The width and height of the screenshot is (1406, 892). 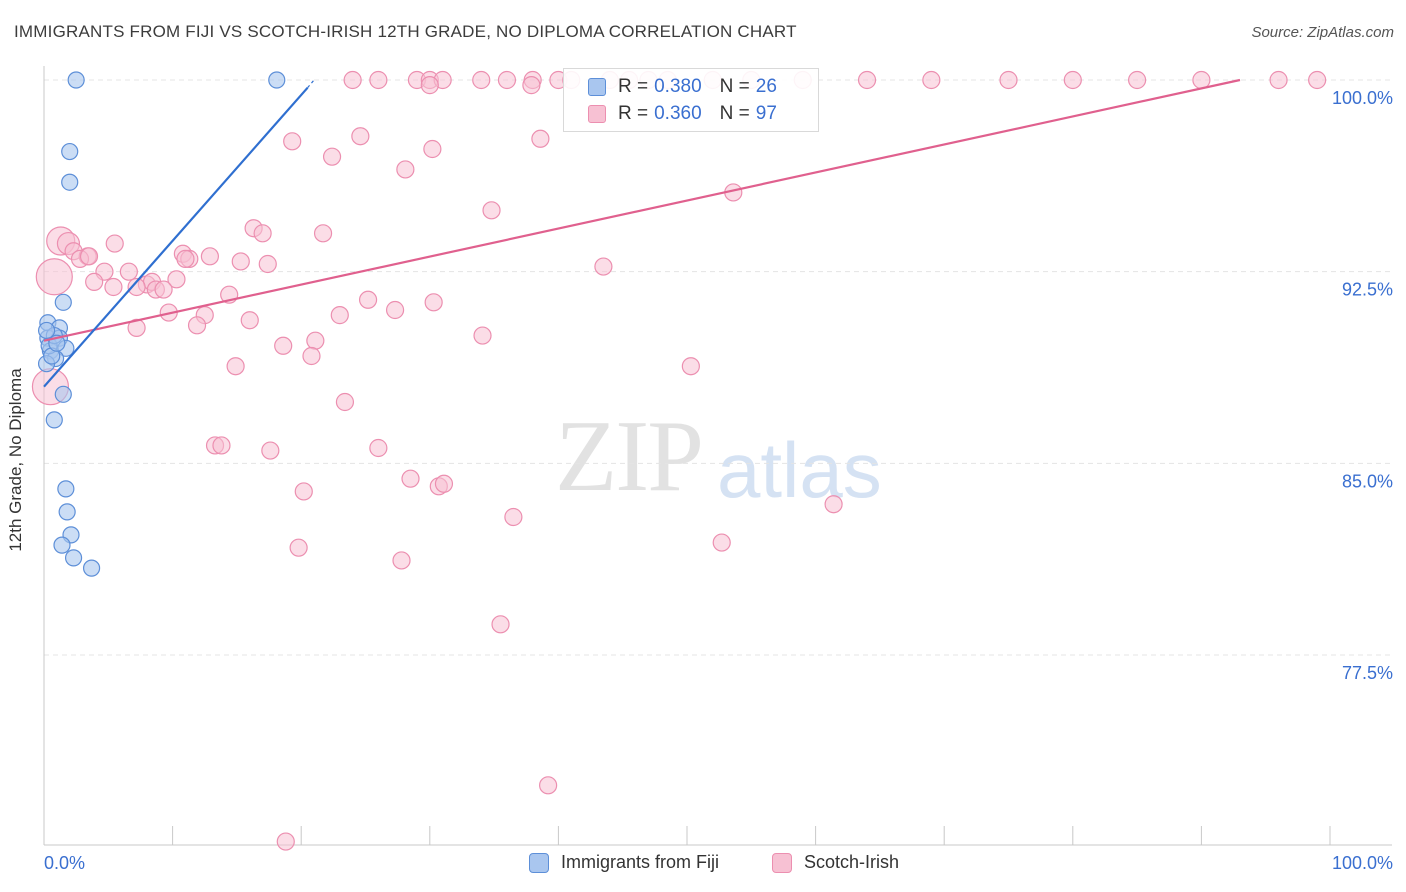 I want to click on watermark-atlas: atlas, so click(x=799, y=470).